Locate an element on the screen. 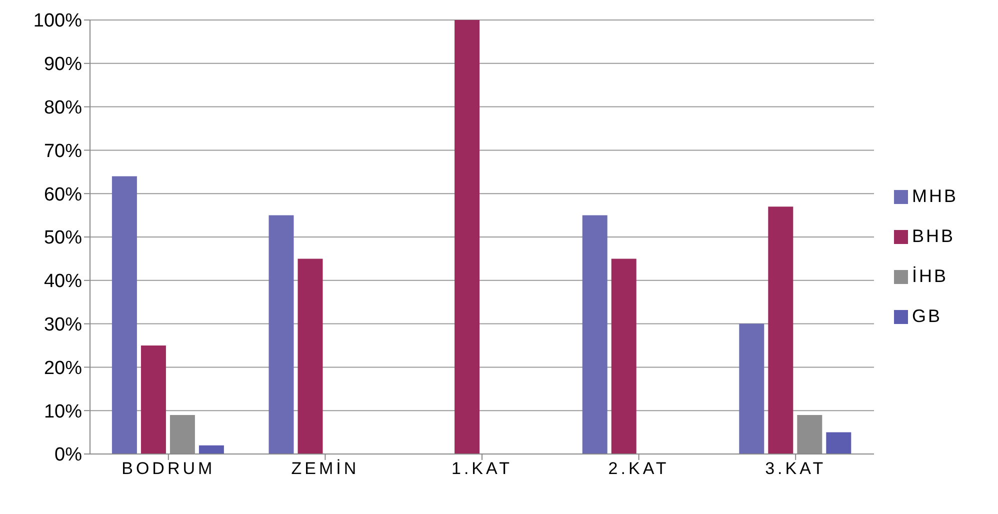  legend-label: GB is located at coordinates (927, 316).